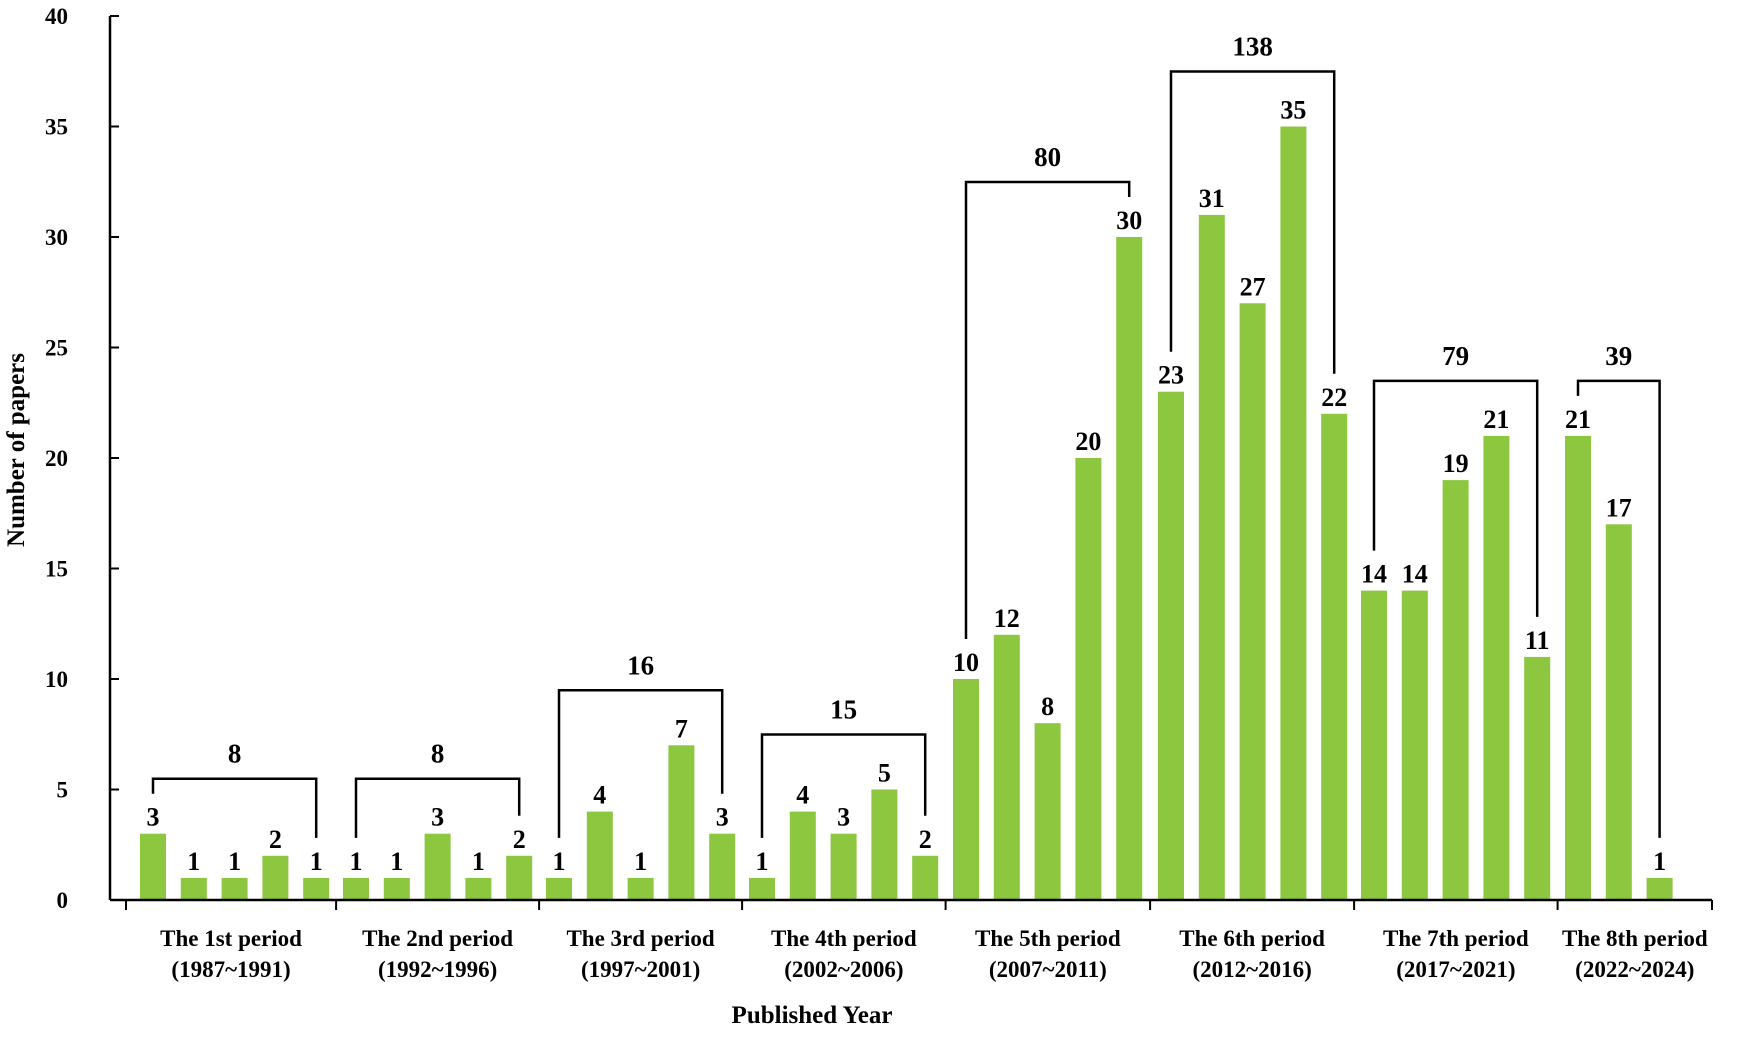  Describe the element at coordinates (1047, 157) in the screenshot. I see `period-total-label: 80` at that location.